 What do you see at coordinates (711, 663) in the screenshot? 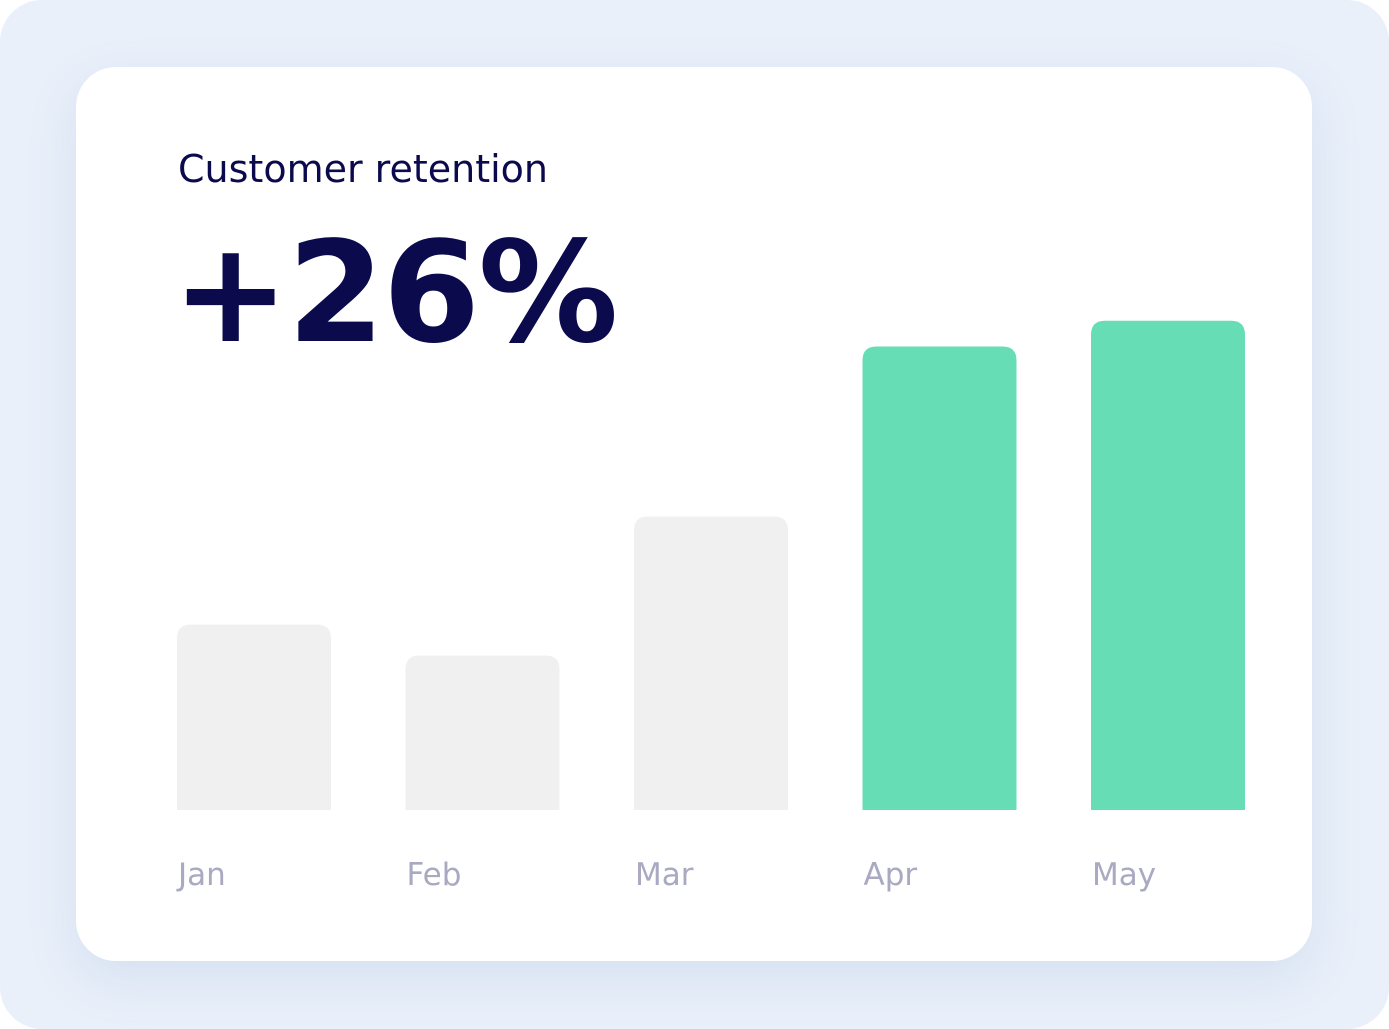
I see `bar-mar` at bounding box center [711, 663].